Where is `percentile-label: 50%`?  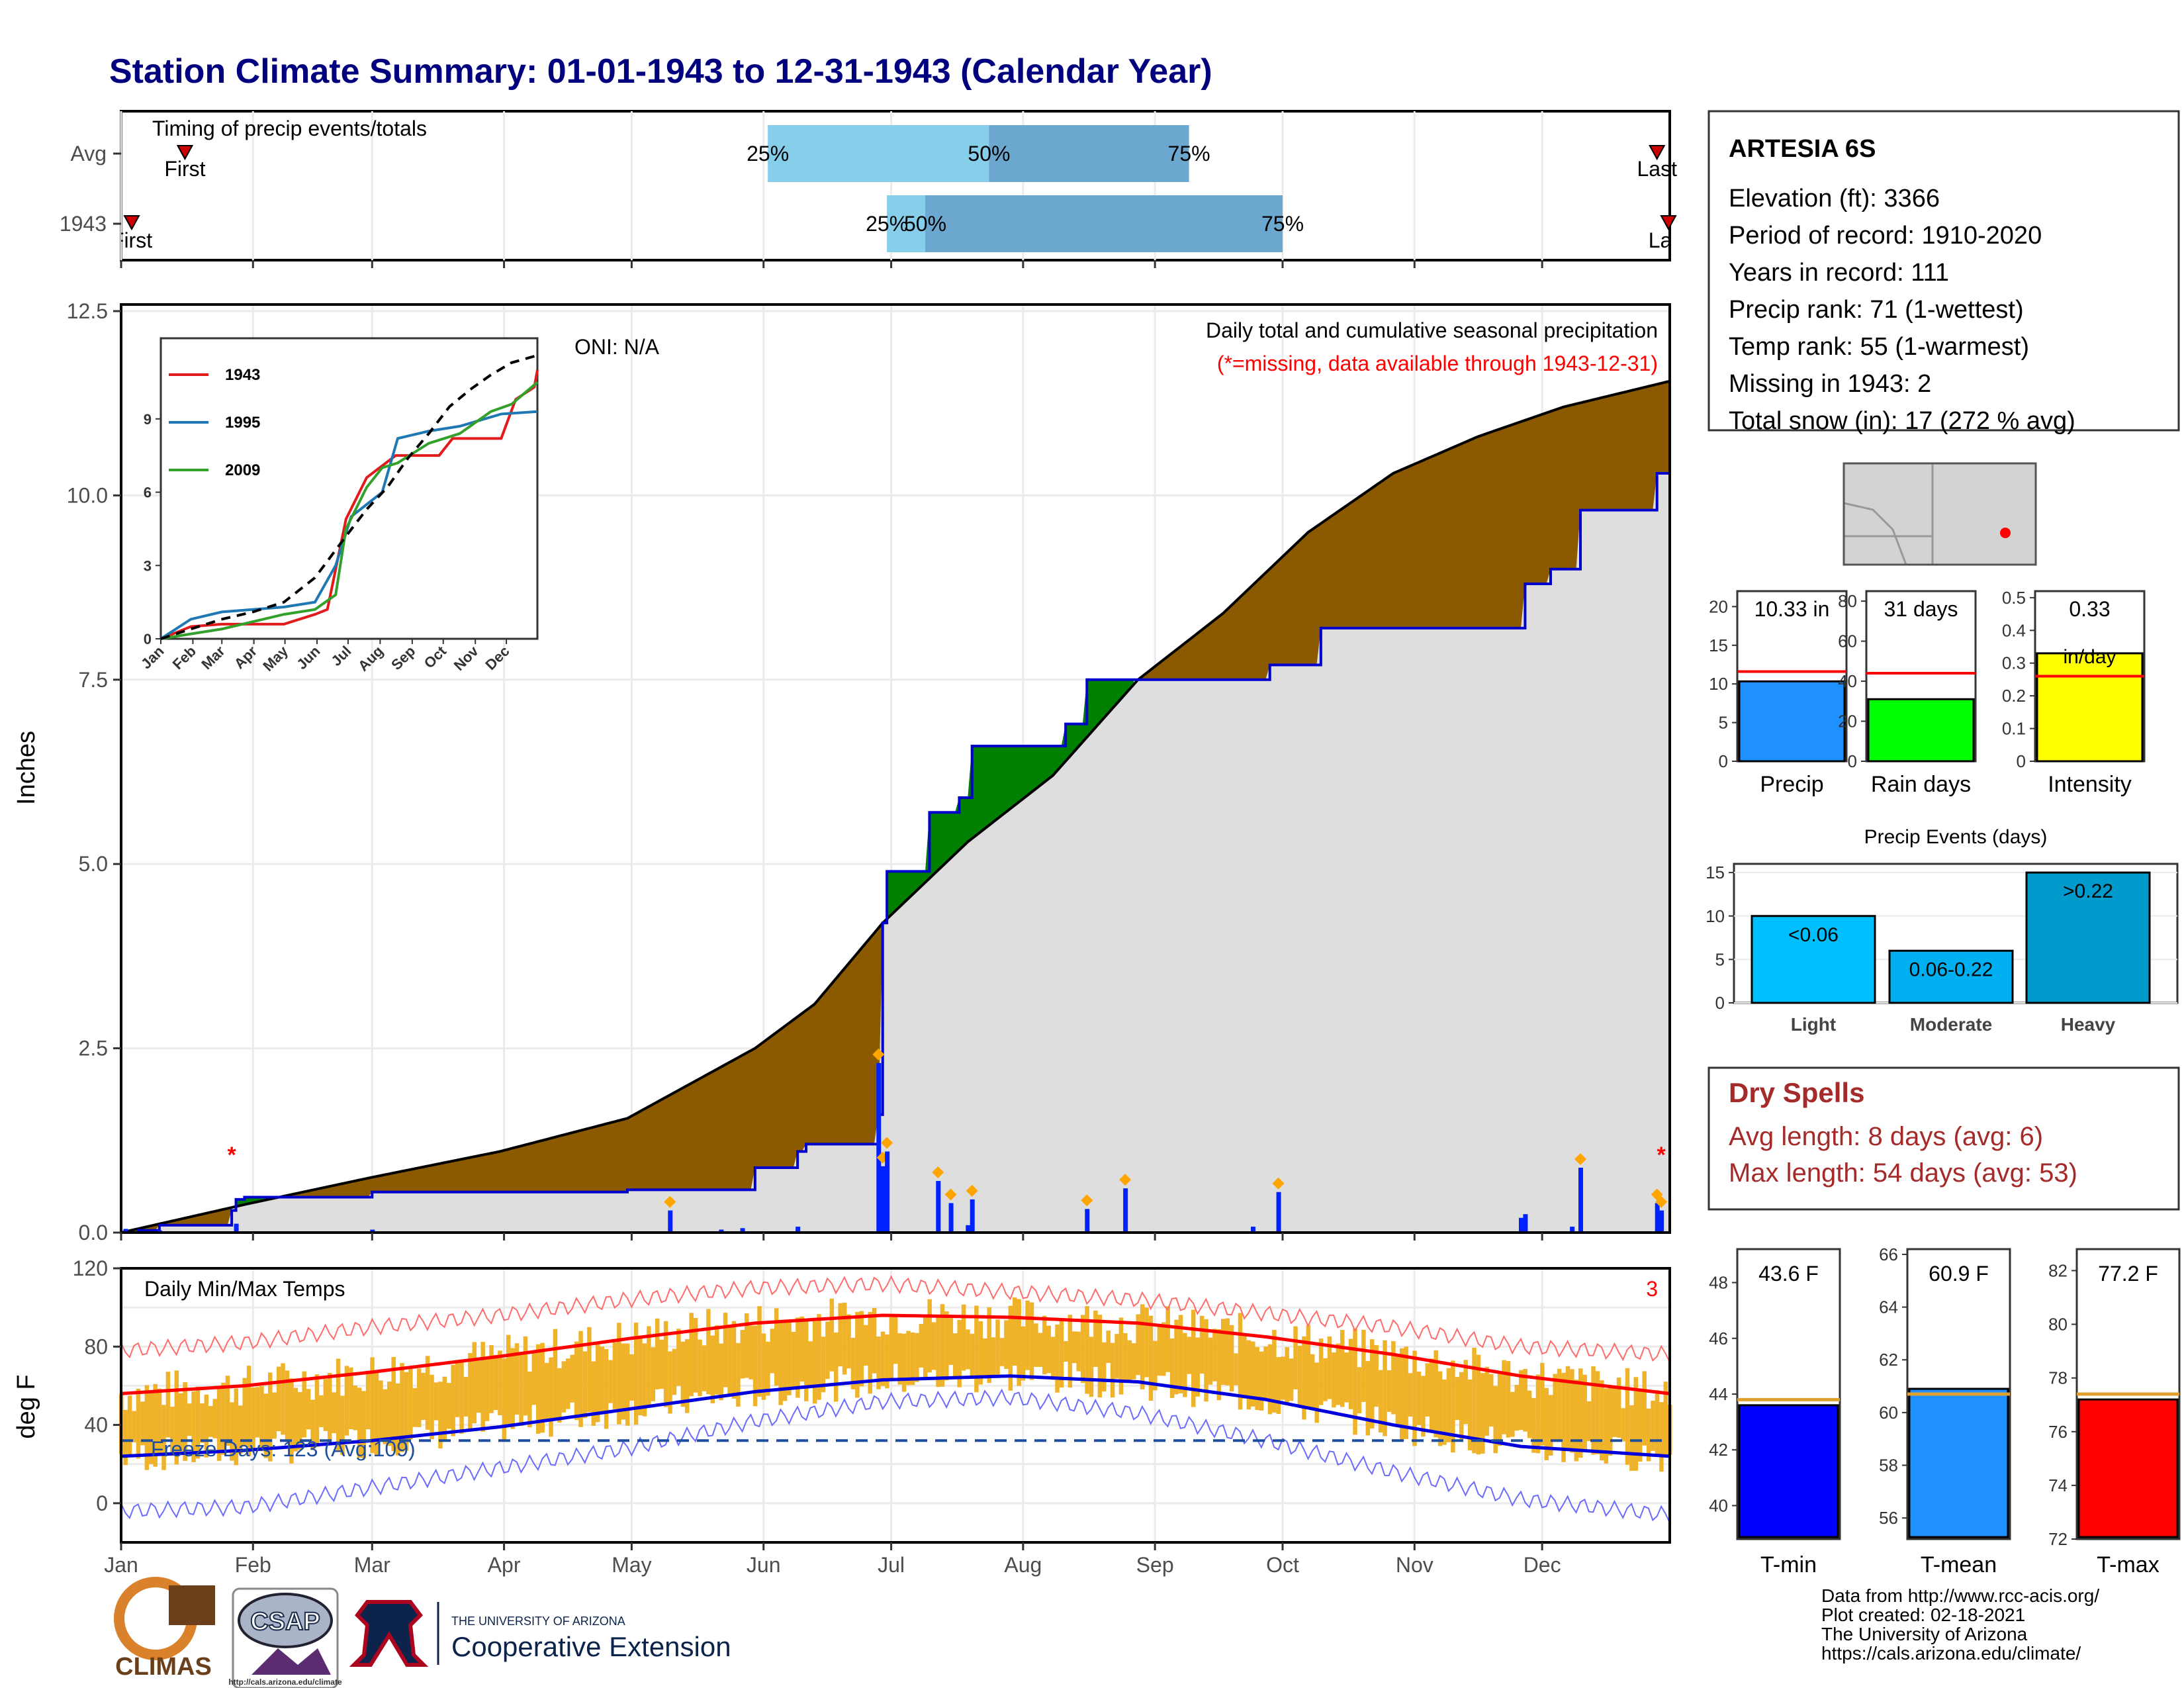
percentile-label: 50% is located at coordinates (925, 224).